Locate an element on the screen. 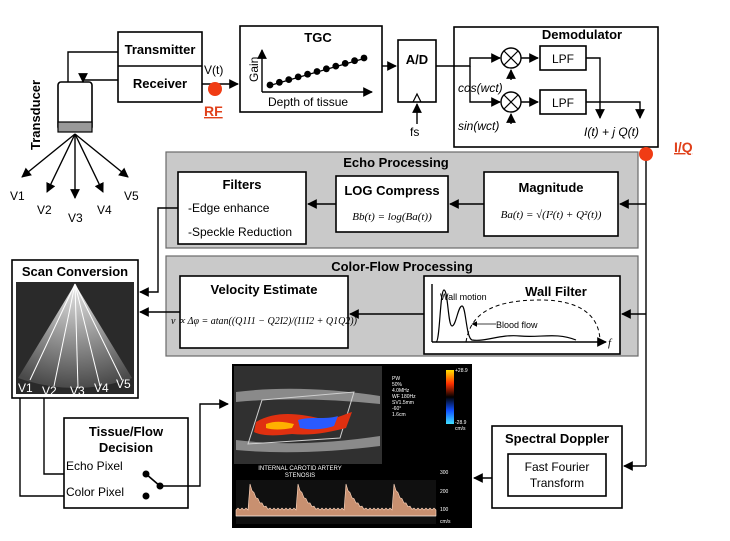  lpf-bottom-label: LPF is located at coordinates (563, 103).